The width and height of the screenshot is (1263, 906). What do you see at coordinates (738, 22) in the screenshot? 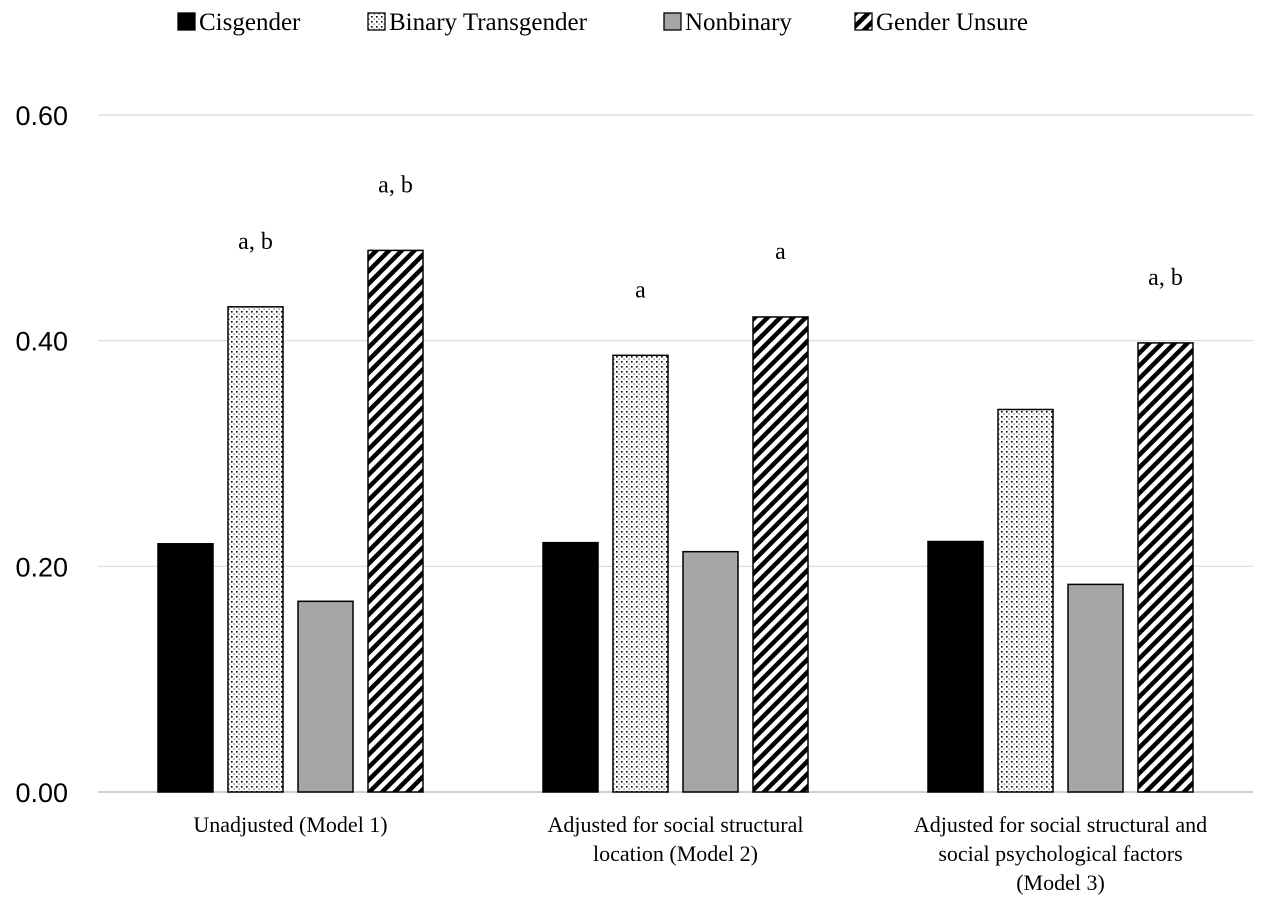
I see `legend-label-nonbinary: Nonbinary` at bounding box center [738, 22].